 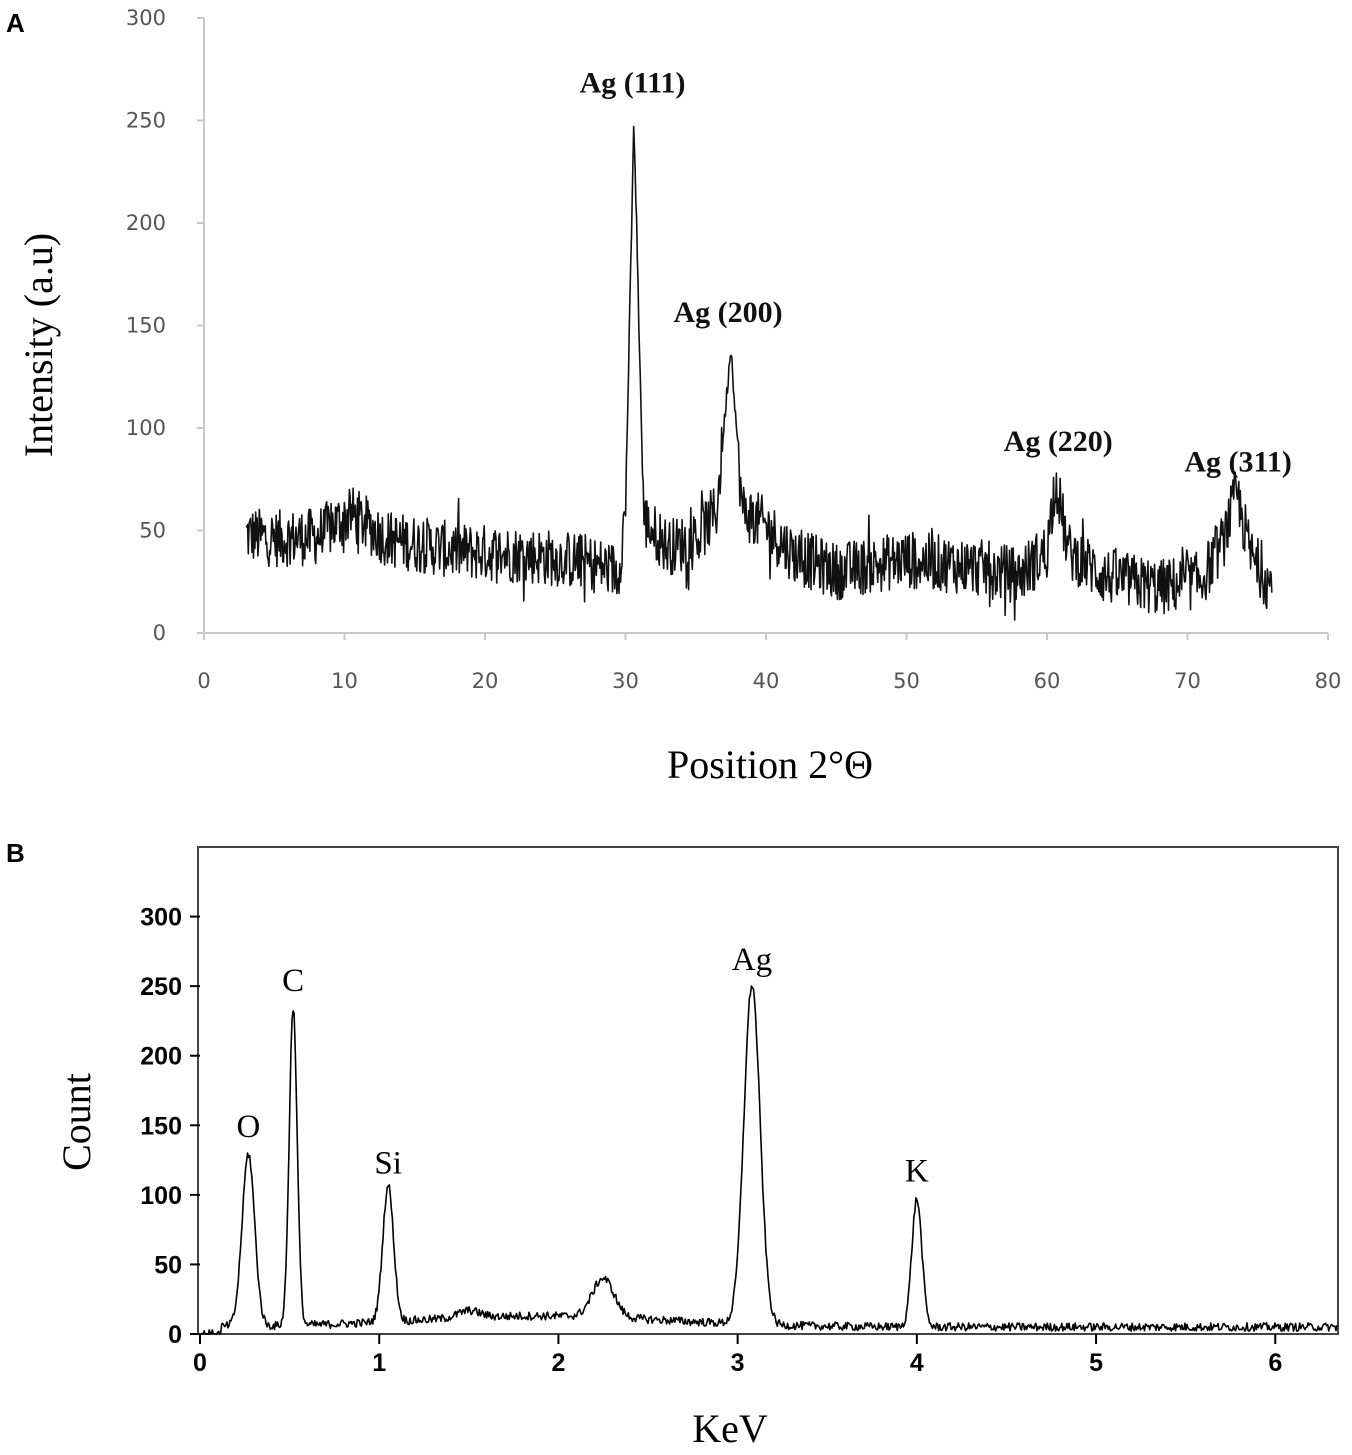 I want to click on peak-label: C, so click(x=293, y=981).